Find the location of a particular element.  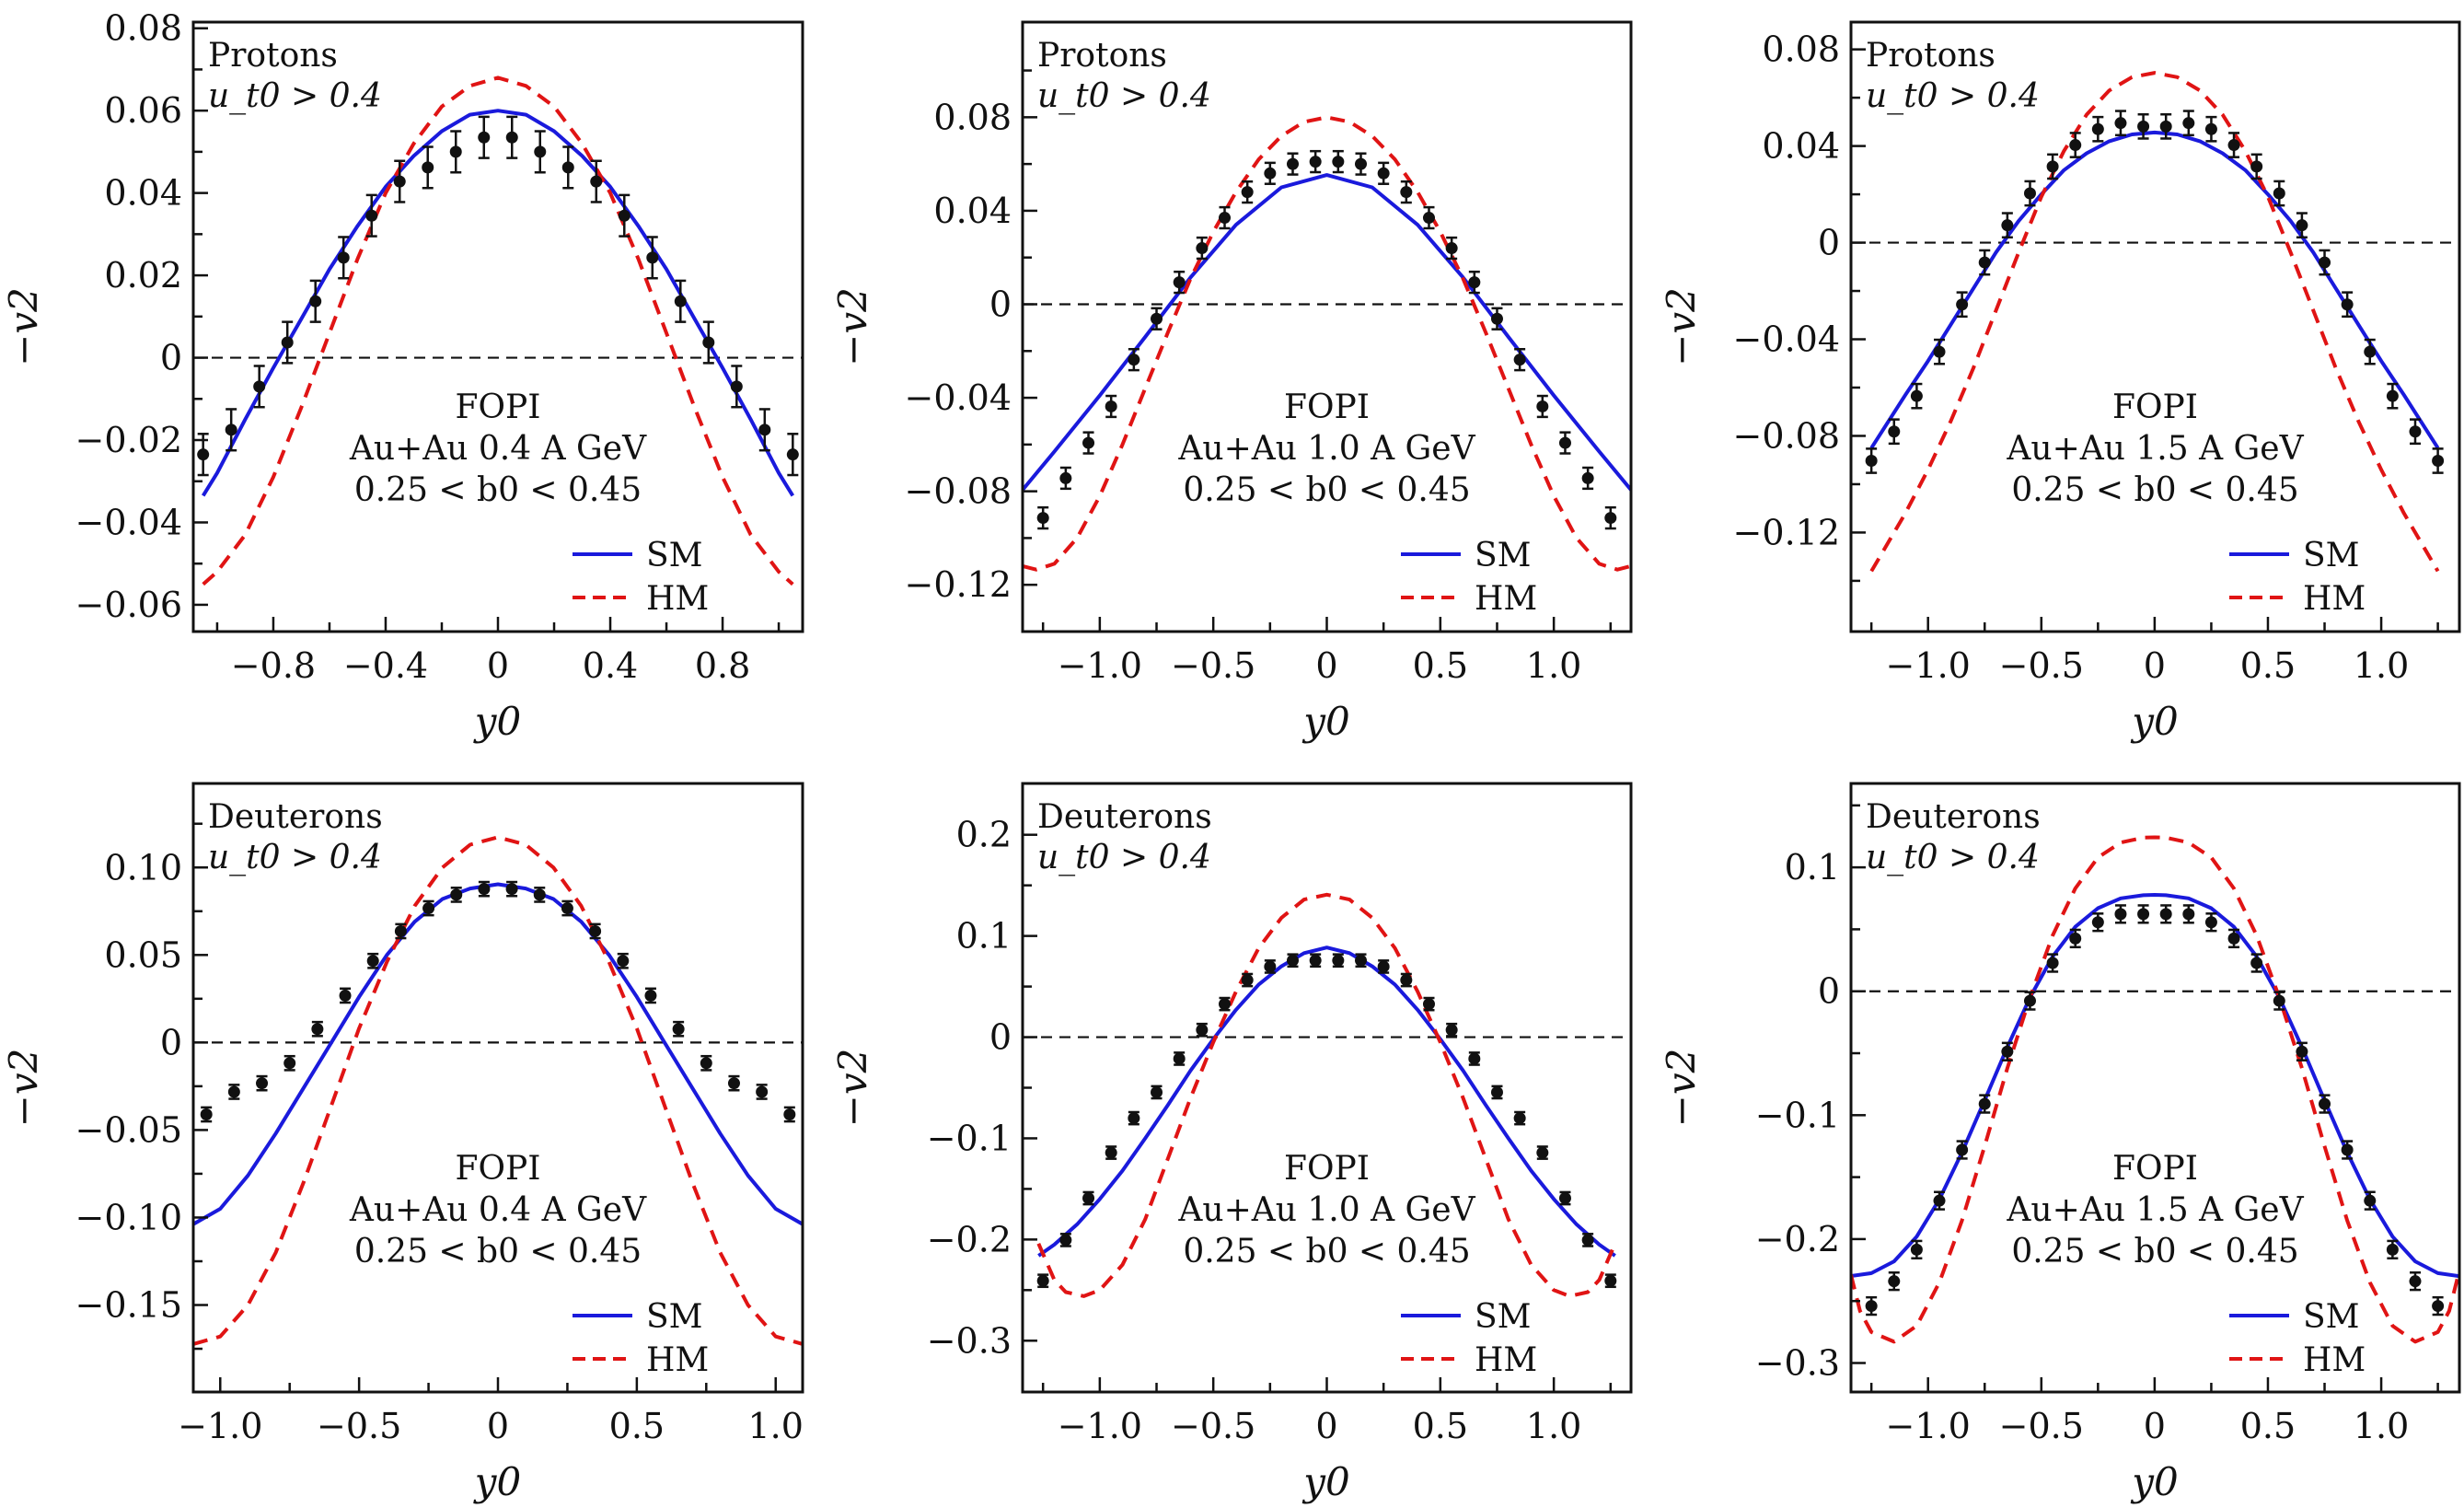

y-tick-label: −0.12 is located at coordinates (1787, 532).